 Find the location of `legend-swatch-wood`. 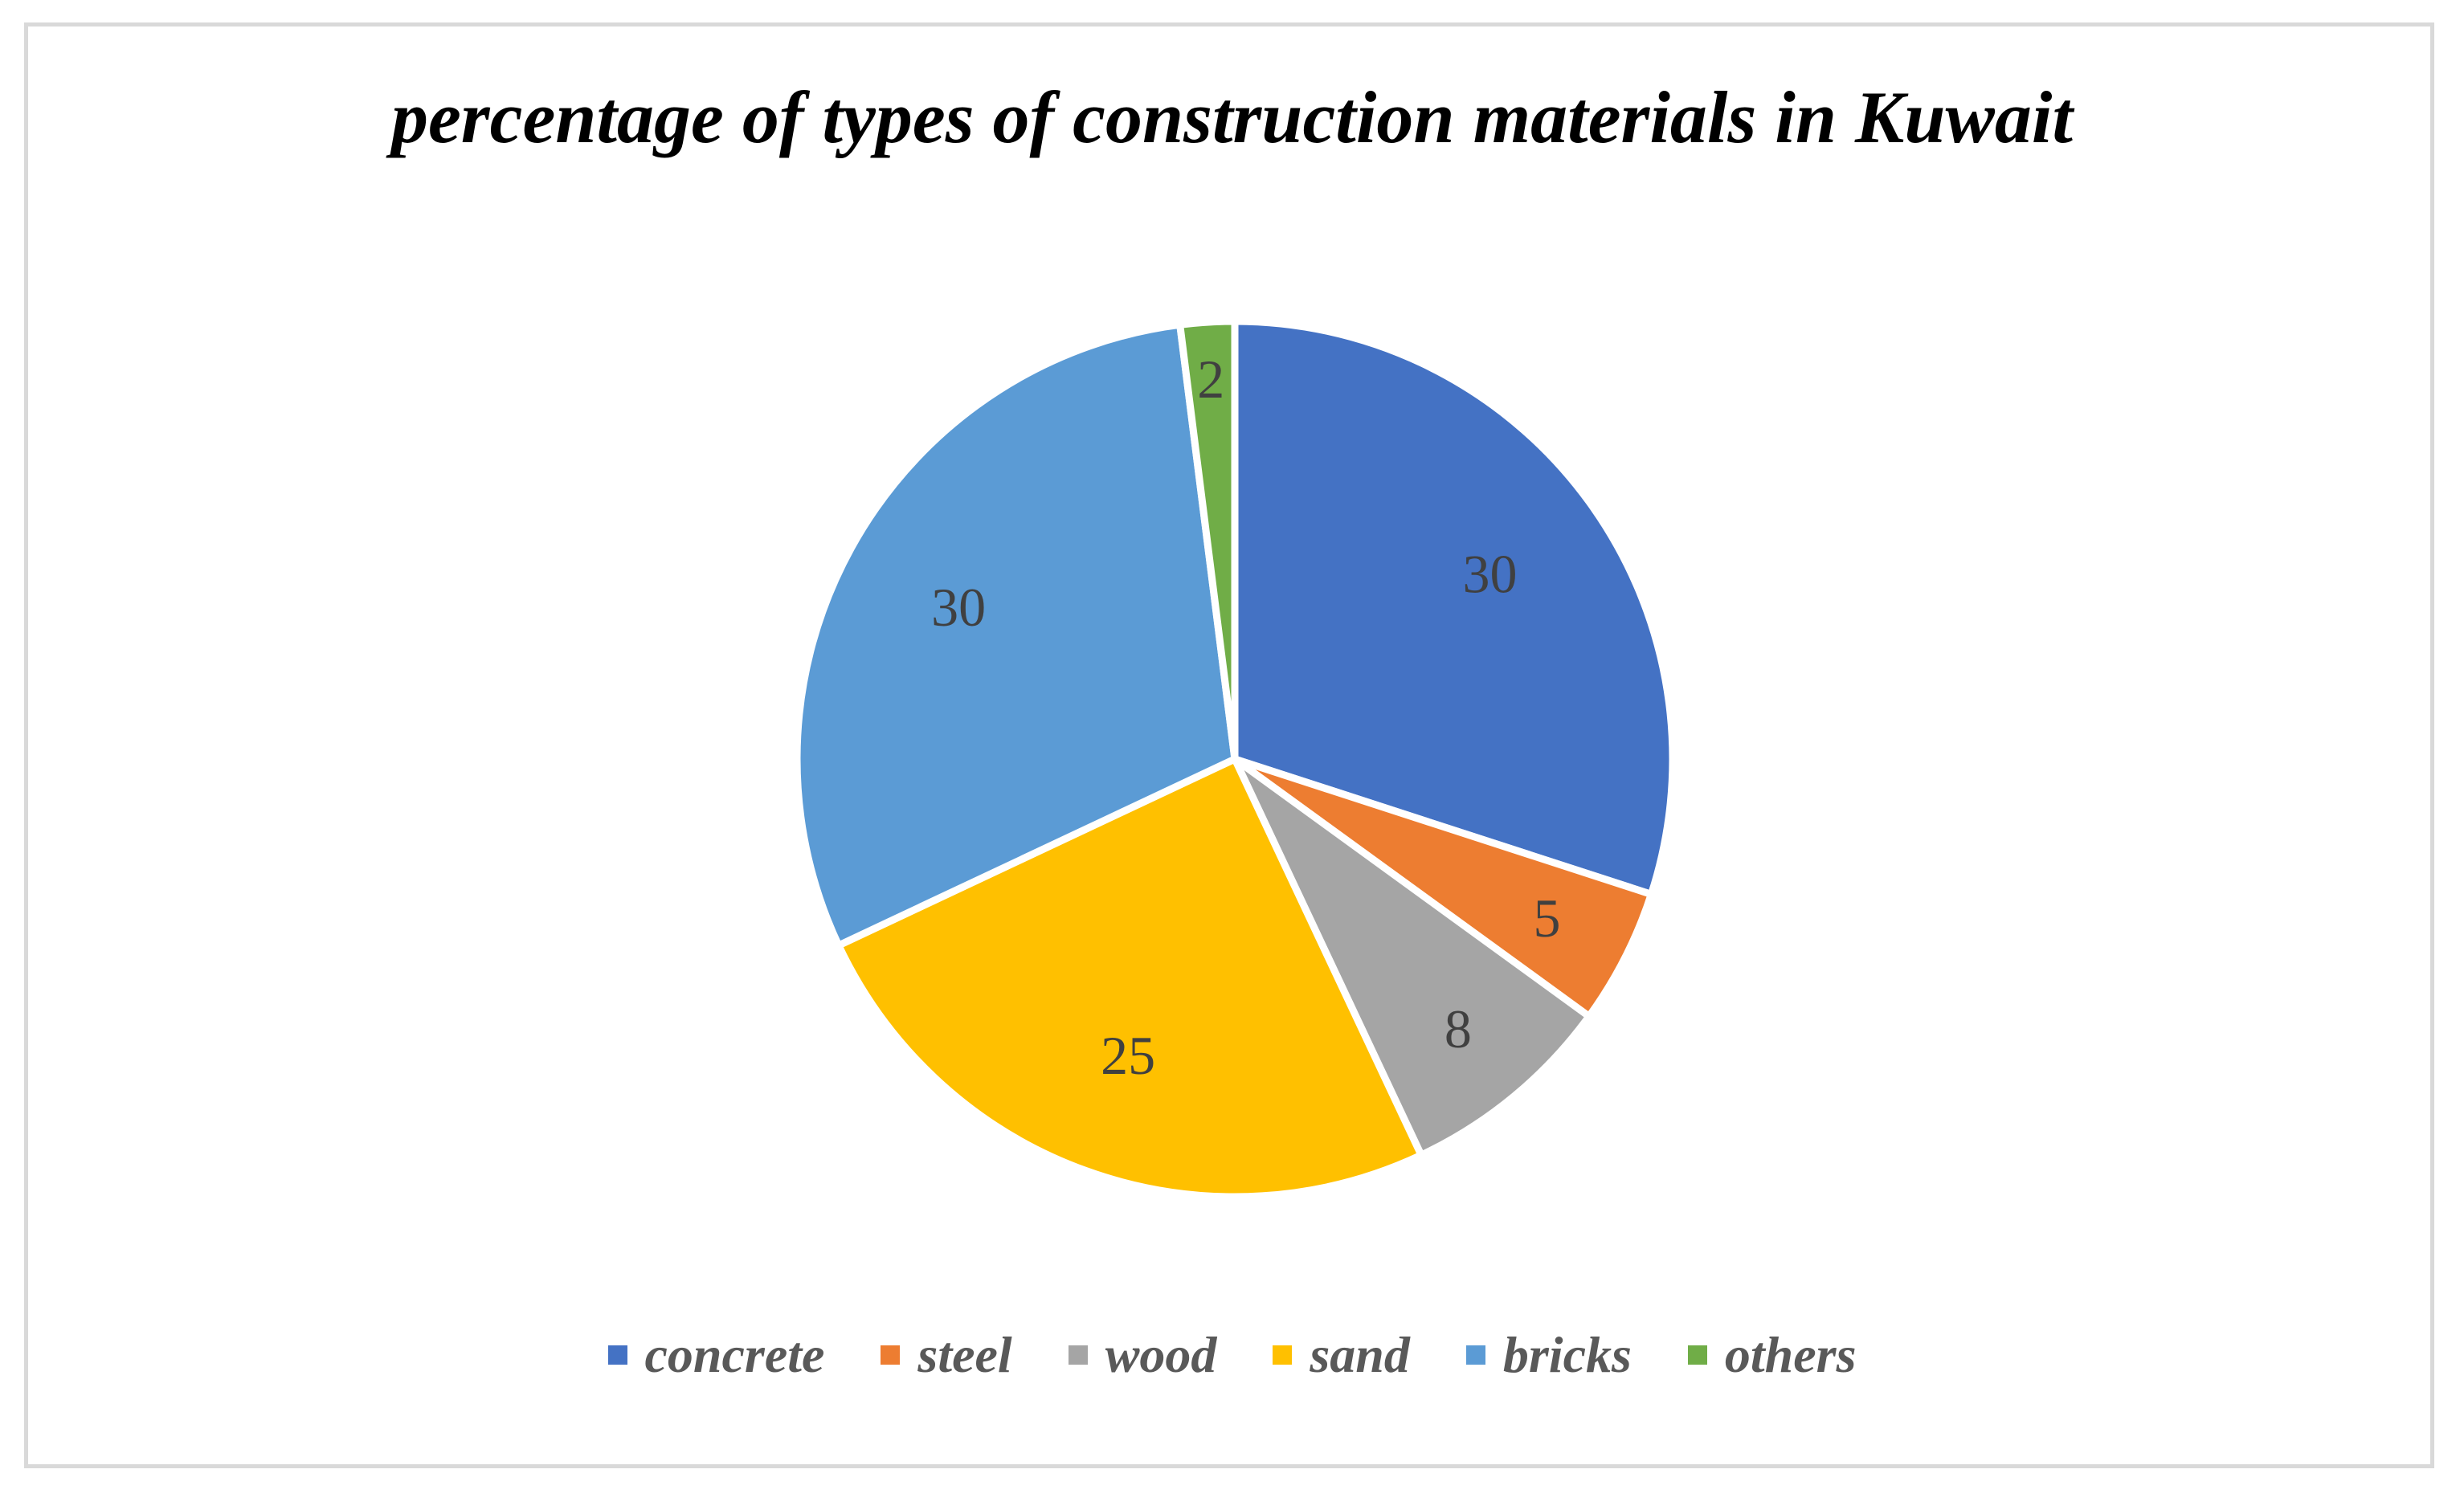

legend-swatch-wood is located at coordinates (1078, 1355).